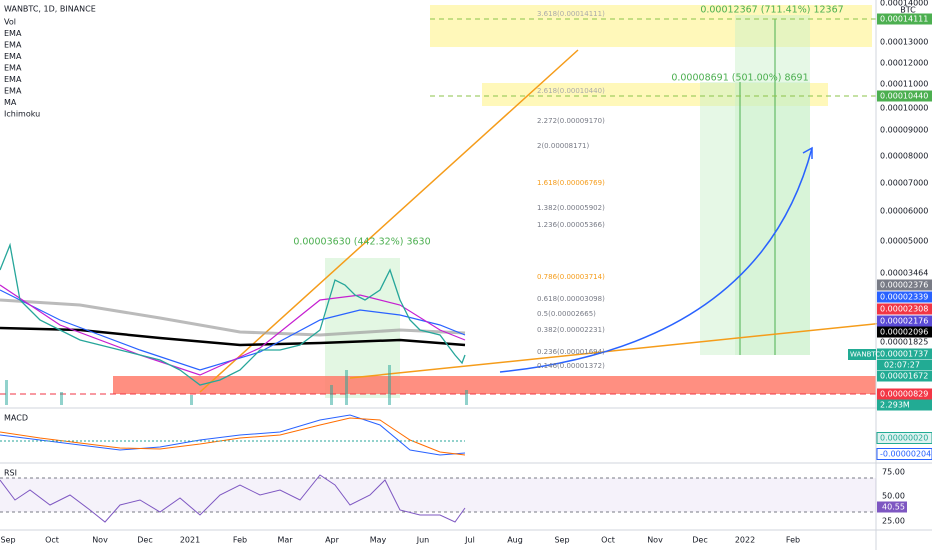 The width and height of the screenshot is (932, 550). Describe the element at coordinates (378, 540) in the screenshot. I see `time-label: May` at that location.